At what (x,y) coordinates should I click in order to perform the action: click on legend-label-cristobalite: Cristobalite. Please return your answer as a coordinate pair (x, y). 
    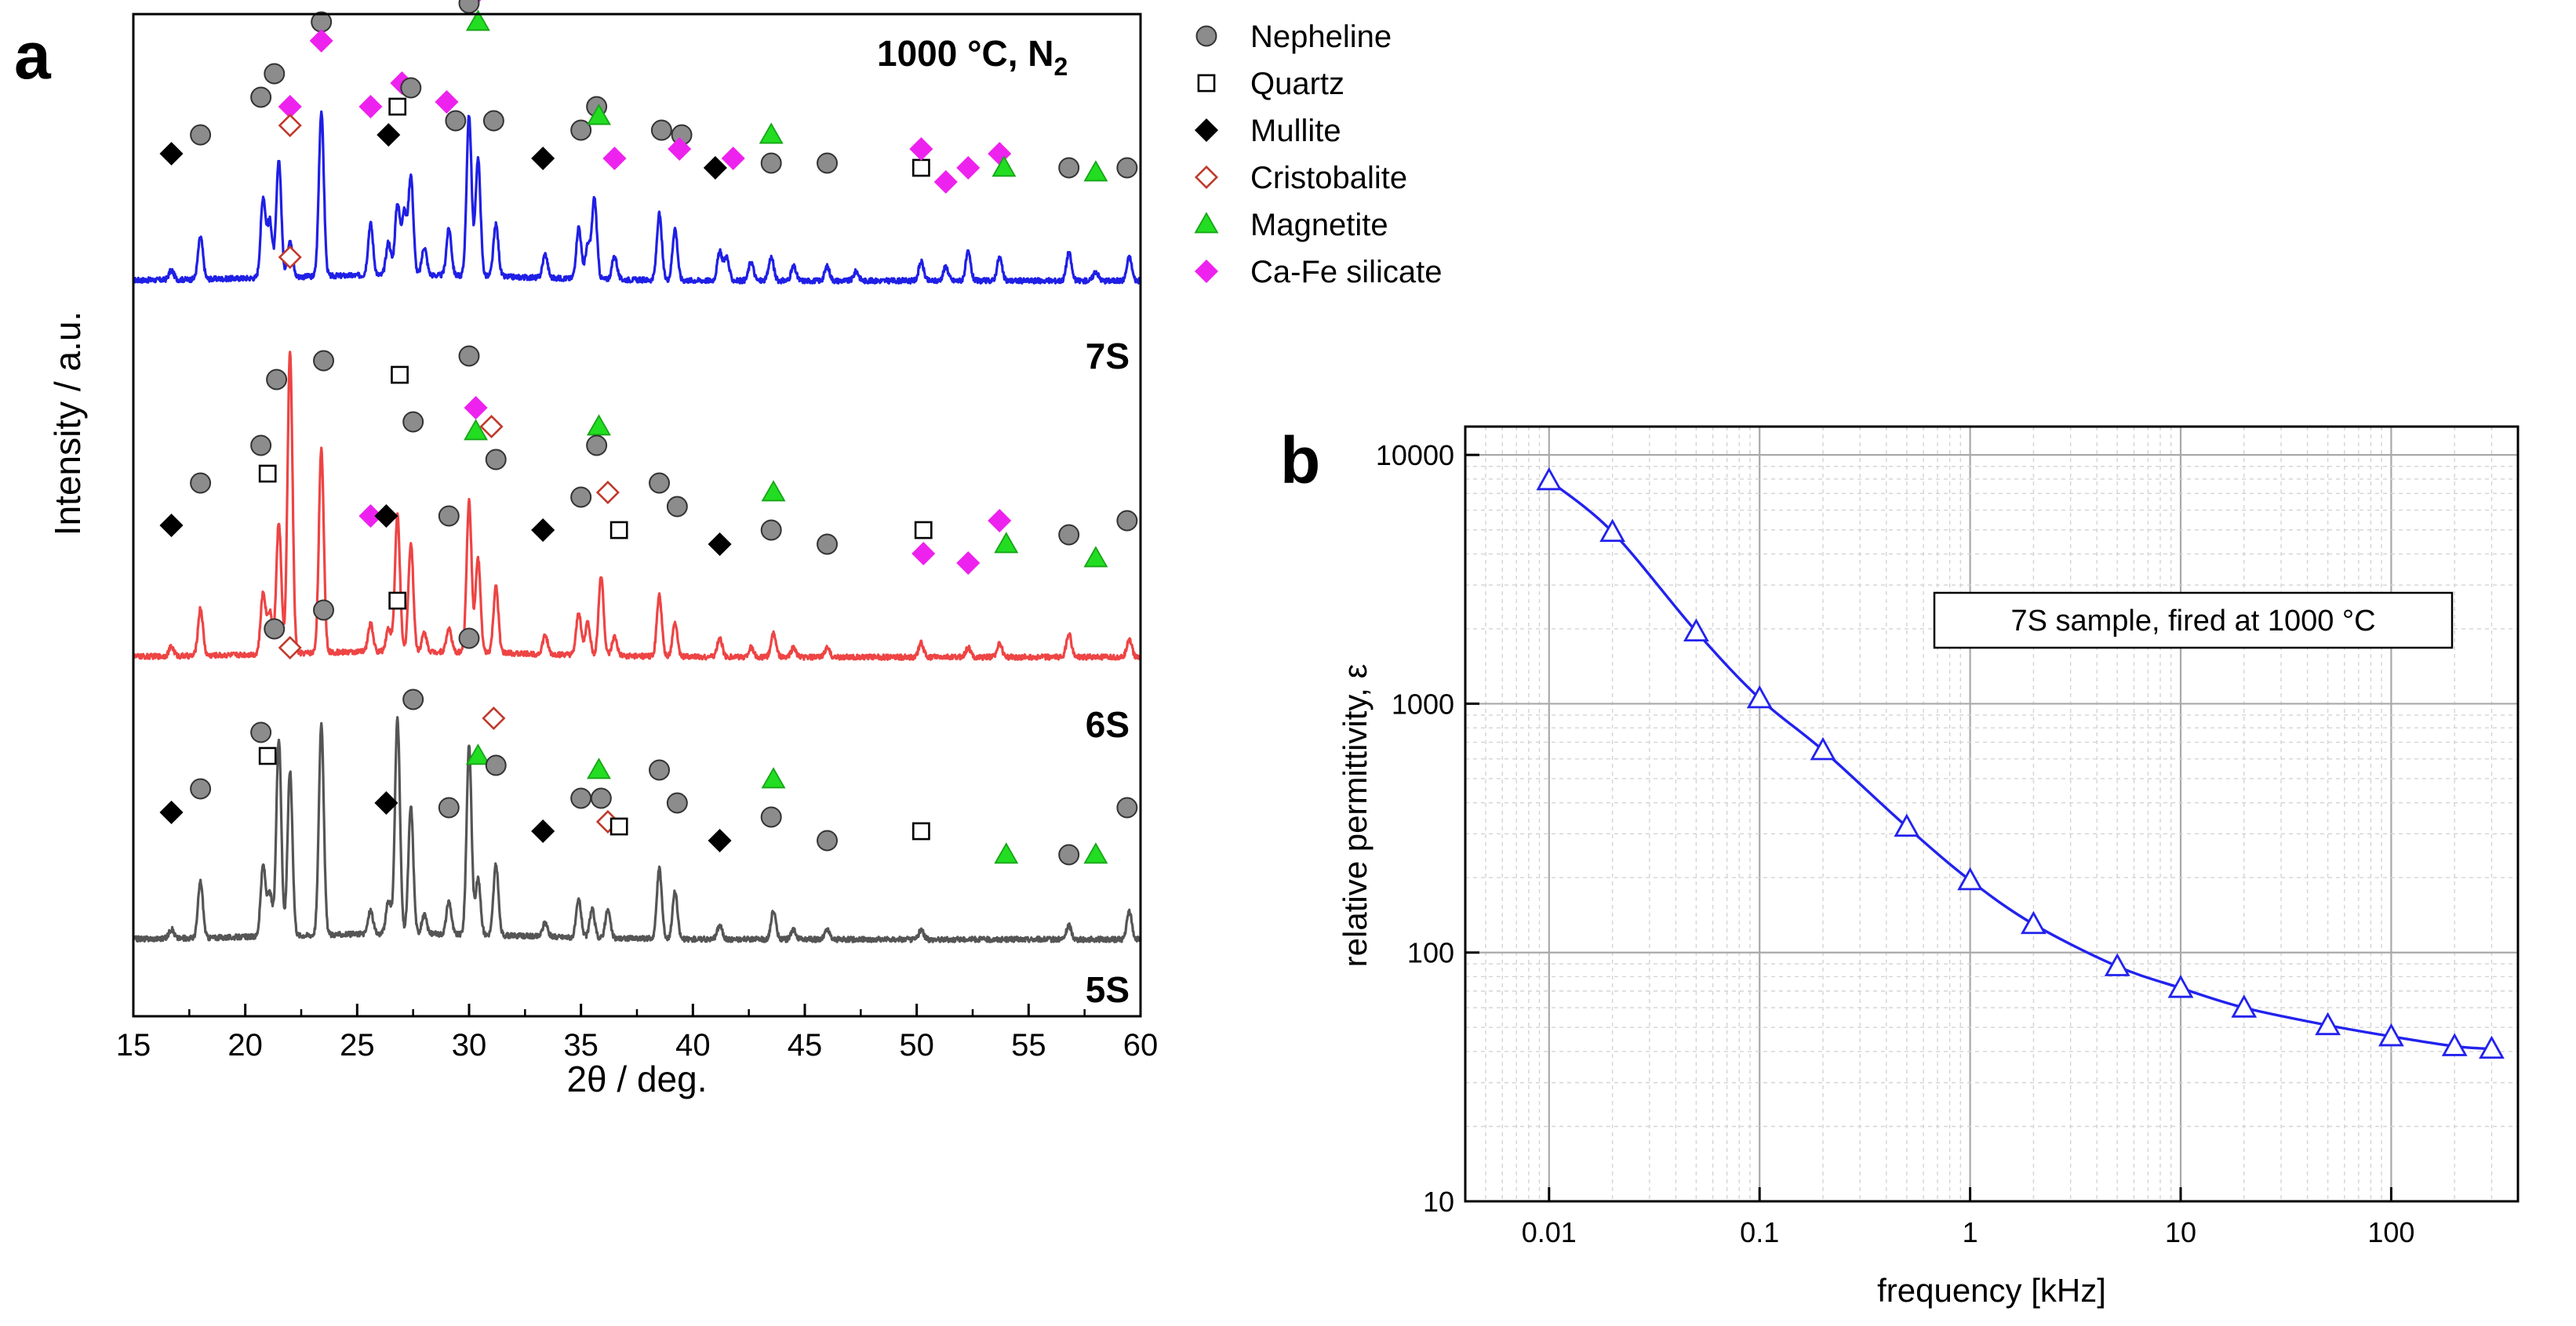
    Looking at the image, I should click on (1328, 178).